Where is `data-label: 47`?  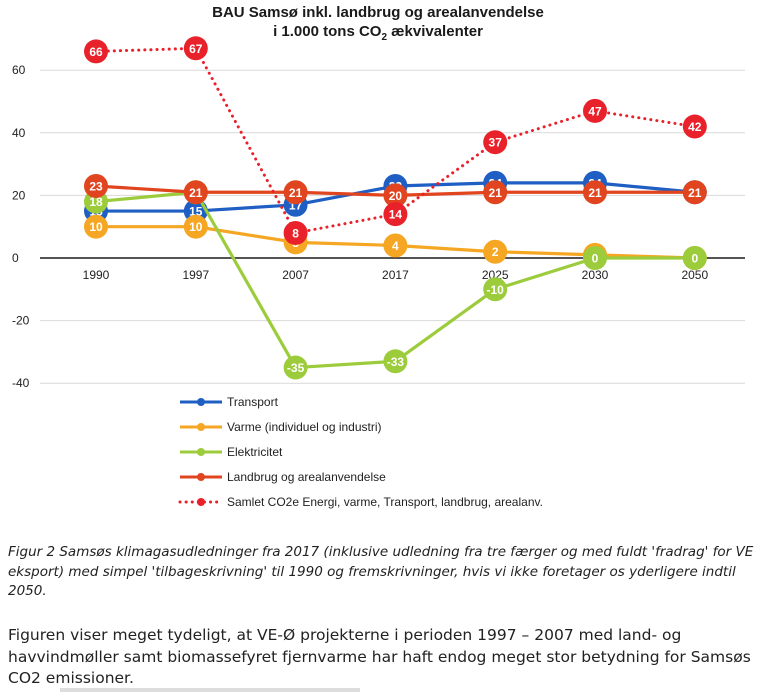
data-label: 47 is located at coordinates (595, 111).